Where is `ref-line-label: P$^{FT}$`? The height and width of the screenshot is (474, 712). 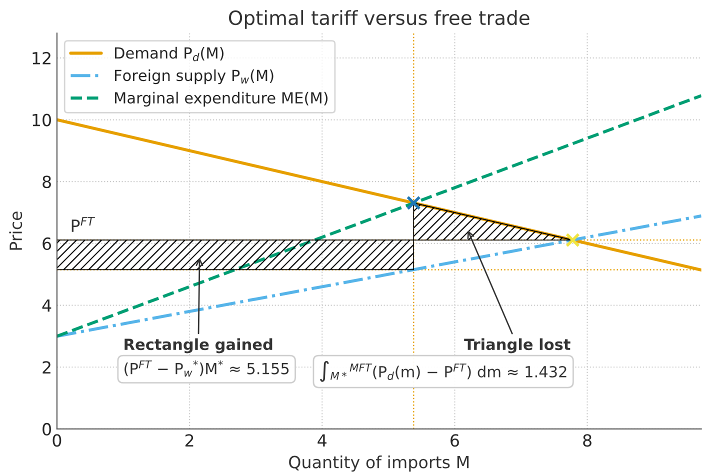 ref-line-label: P$^{FT}$ is located at coordinates (84, 224).